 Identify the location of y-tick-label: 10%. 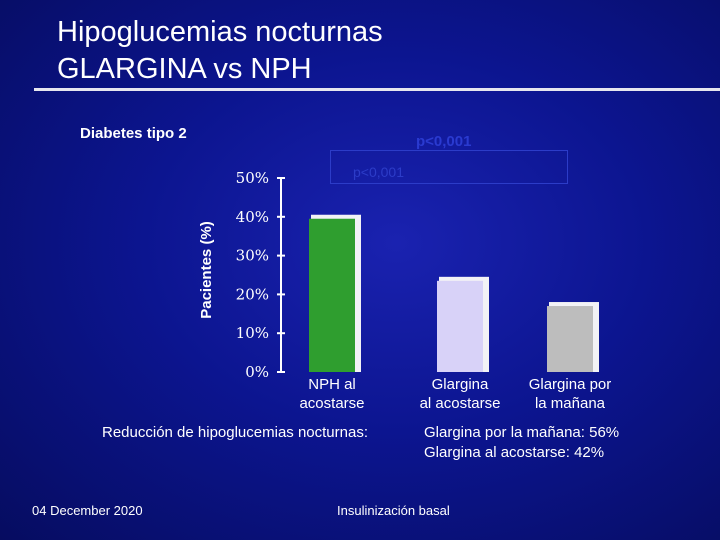
(252, 333).